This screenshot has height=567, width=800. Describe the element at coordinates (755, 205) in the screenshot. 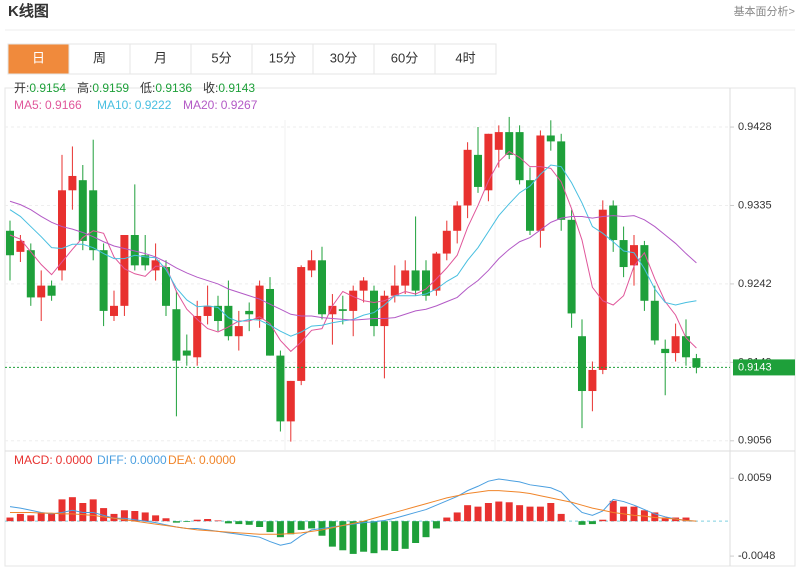

I see `y-tick-label: 0.9335` at that location.